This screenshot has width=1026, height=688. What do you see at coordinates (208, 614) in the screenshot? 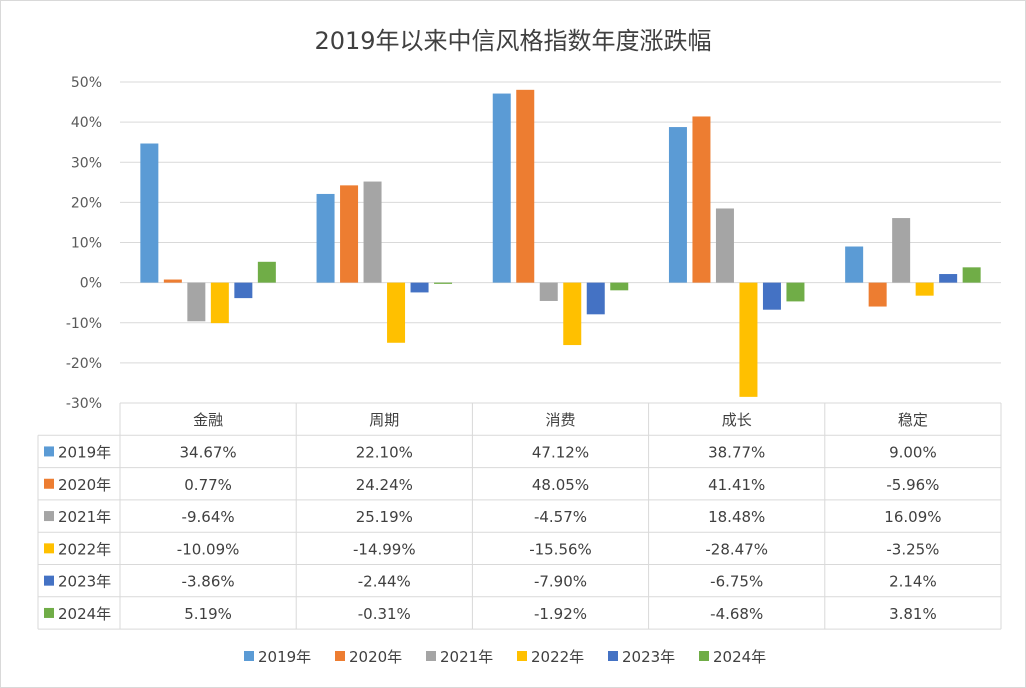
I see `table-value-cell: 5.19%` at bounding box center [208, 614].